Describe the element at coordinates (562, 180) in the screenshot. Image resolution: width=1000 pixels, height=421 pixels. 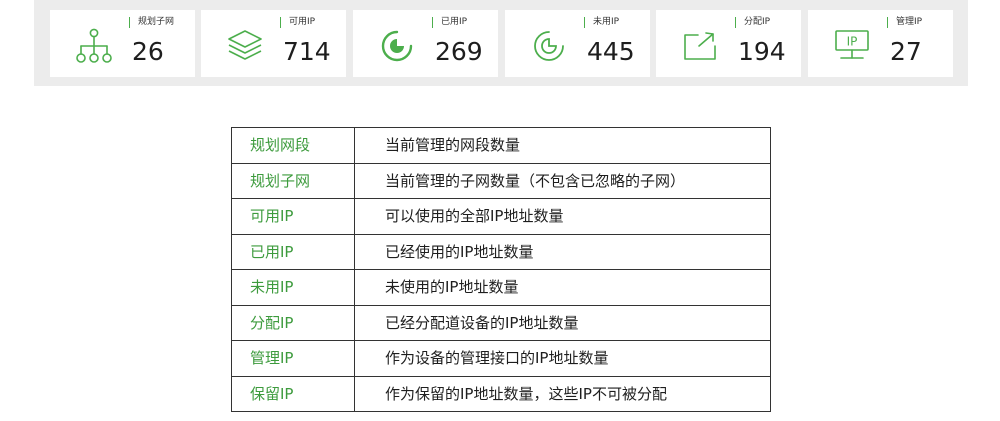
I see `legend-desc: 当前管理的子网数量（不包含已忽略的子网）` at that location.